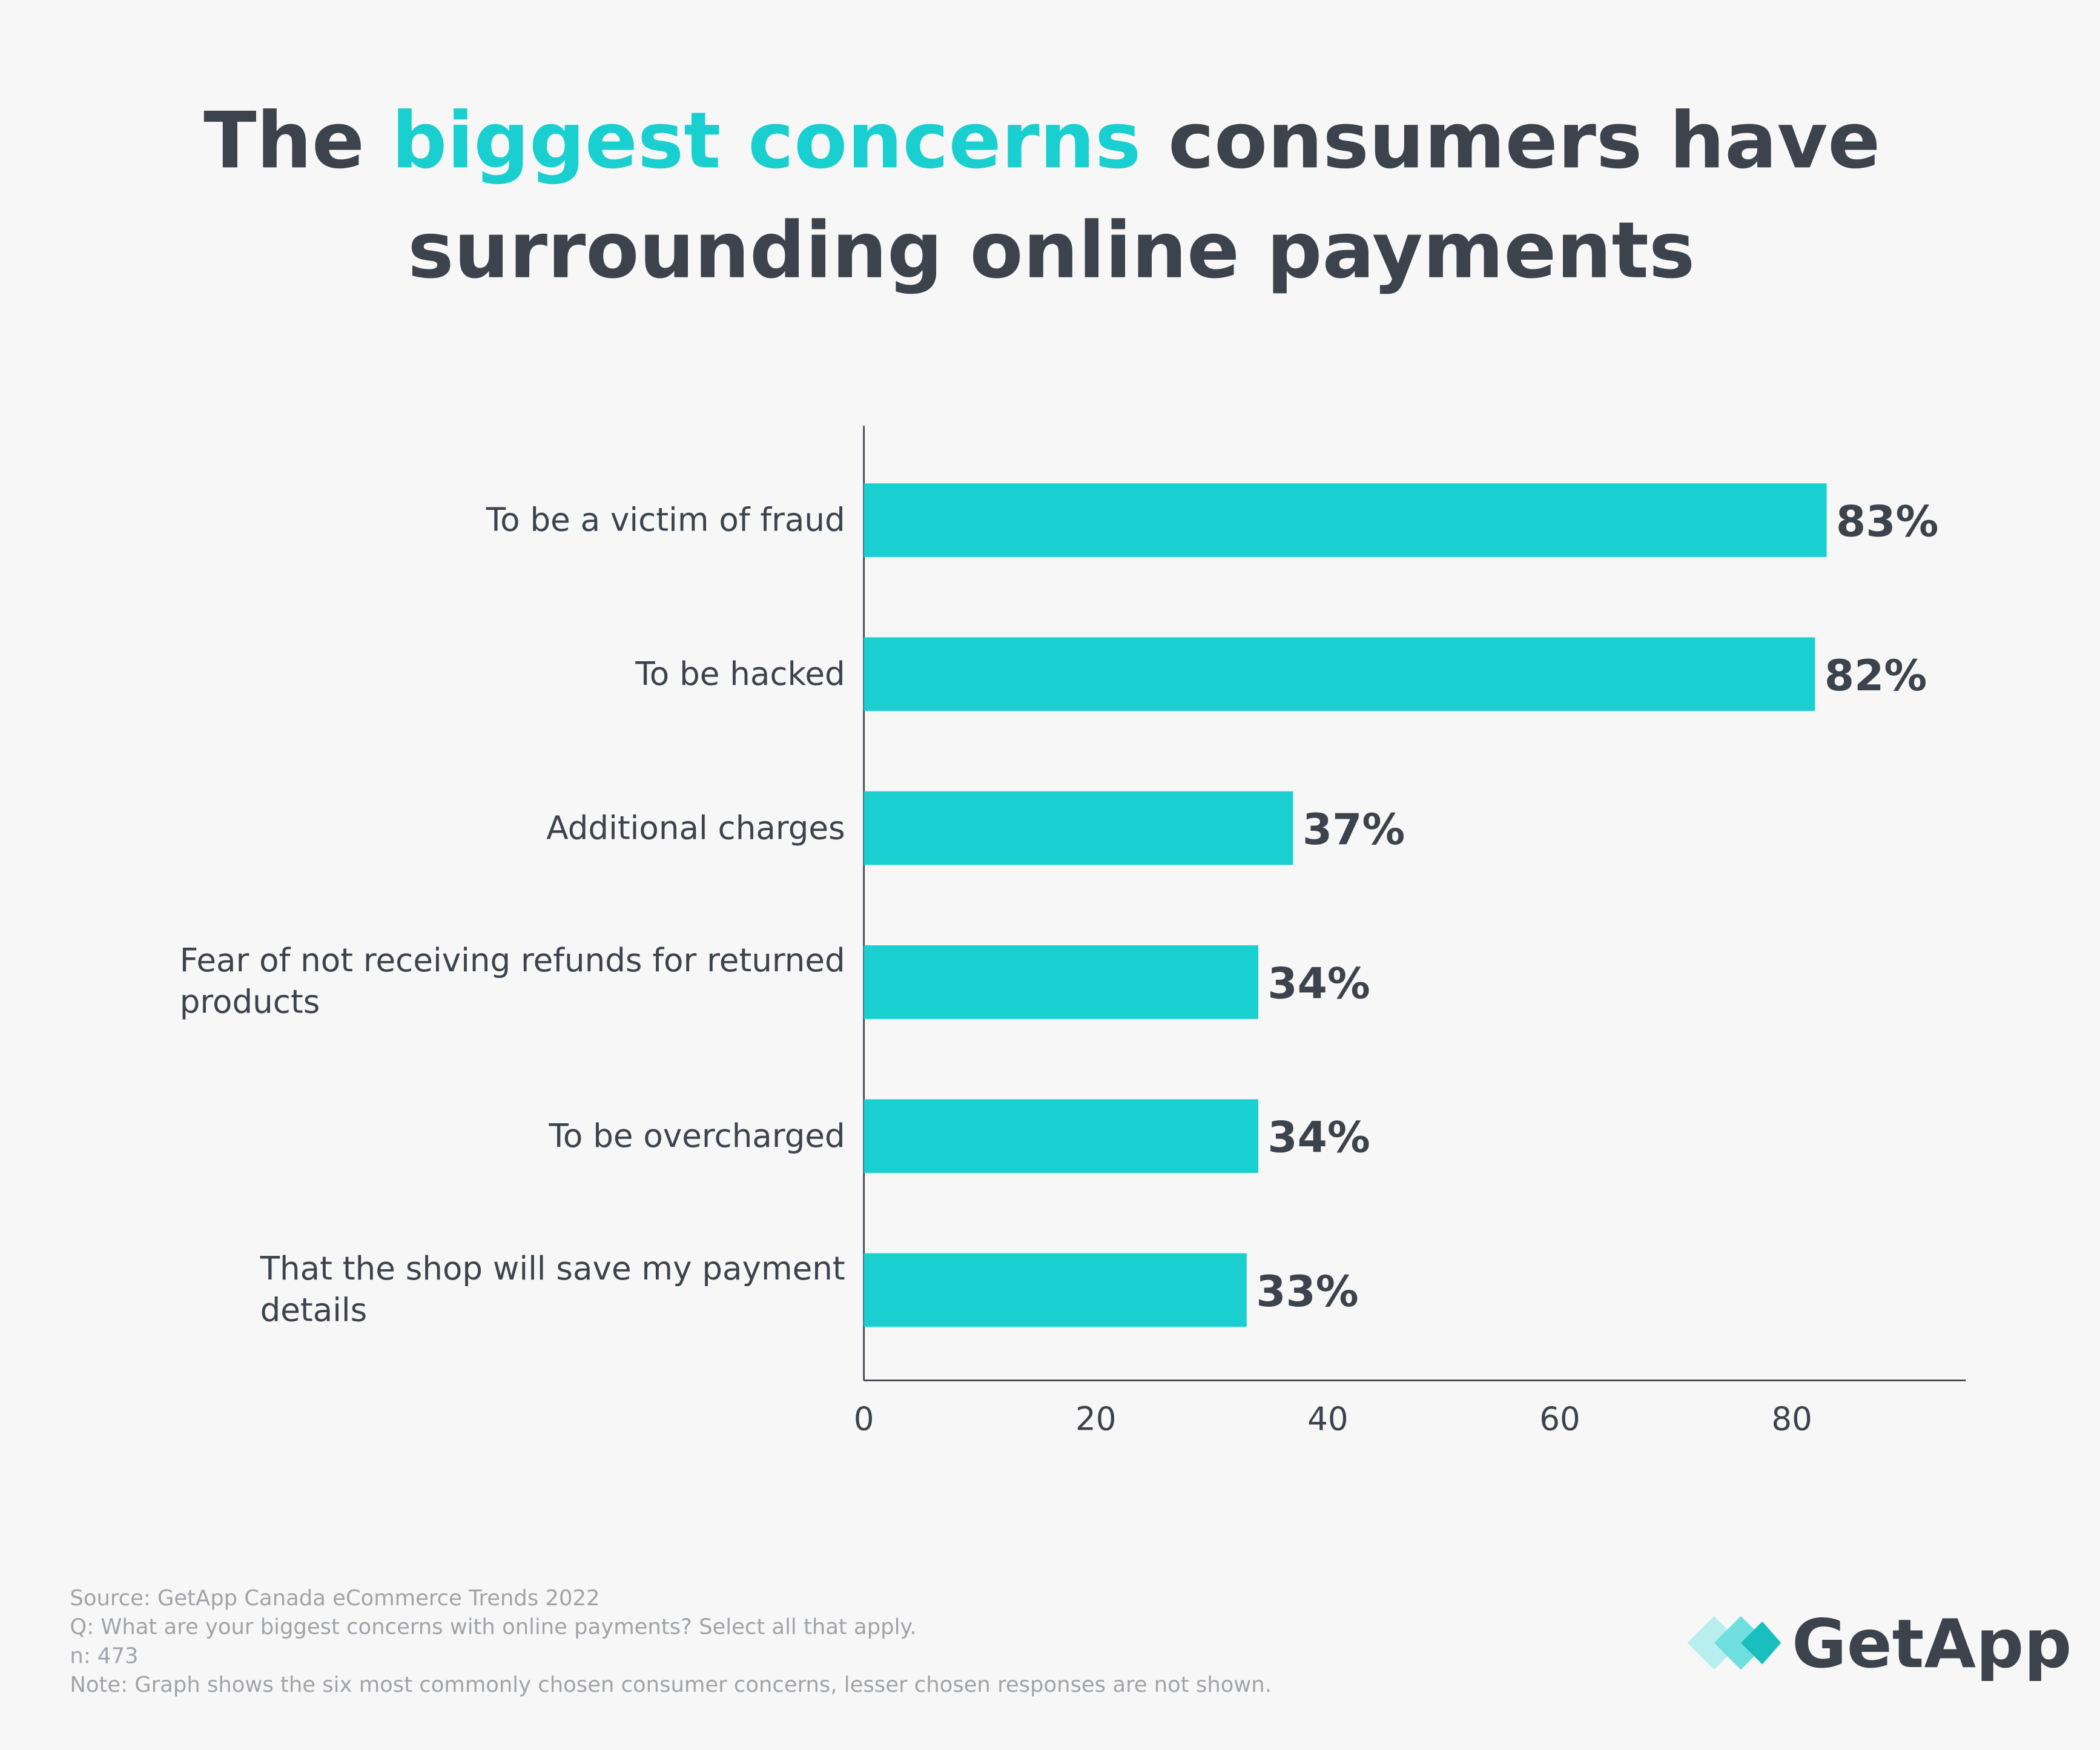 This screenshot has height=1750, width=2100. Describe the element at coordinates (740, 674) in the screenshot. I see `y-tick-label: To be hacked` at that location.